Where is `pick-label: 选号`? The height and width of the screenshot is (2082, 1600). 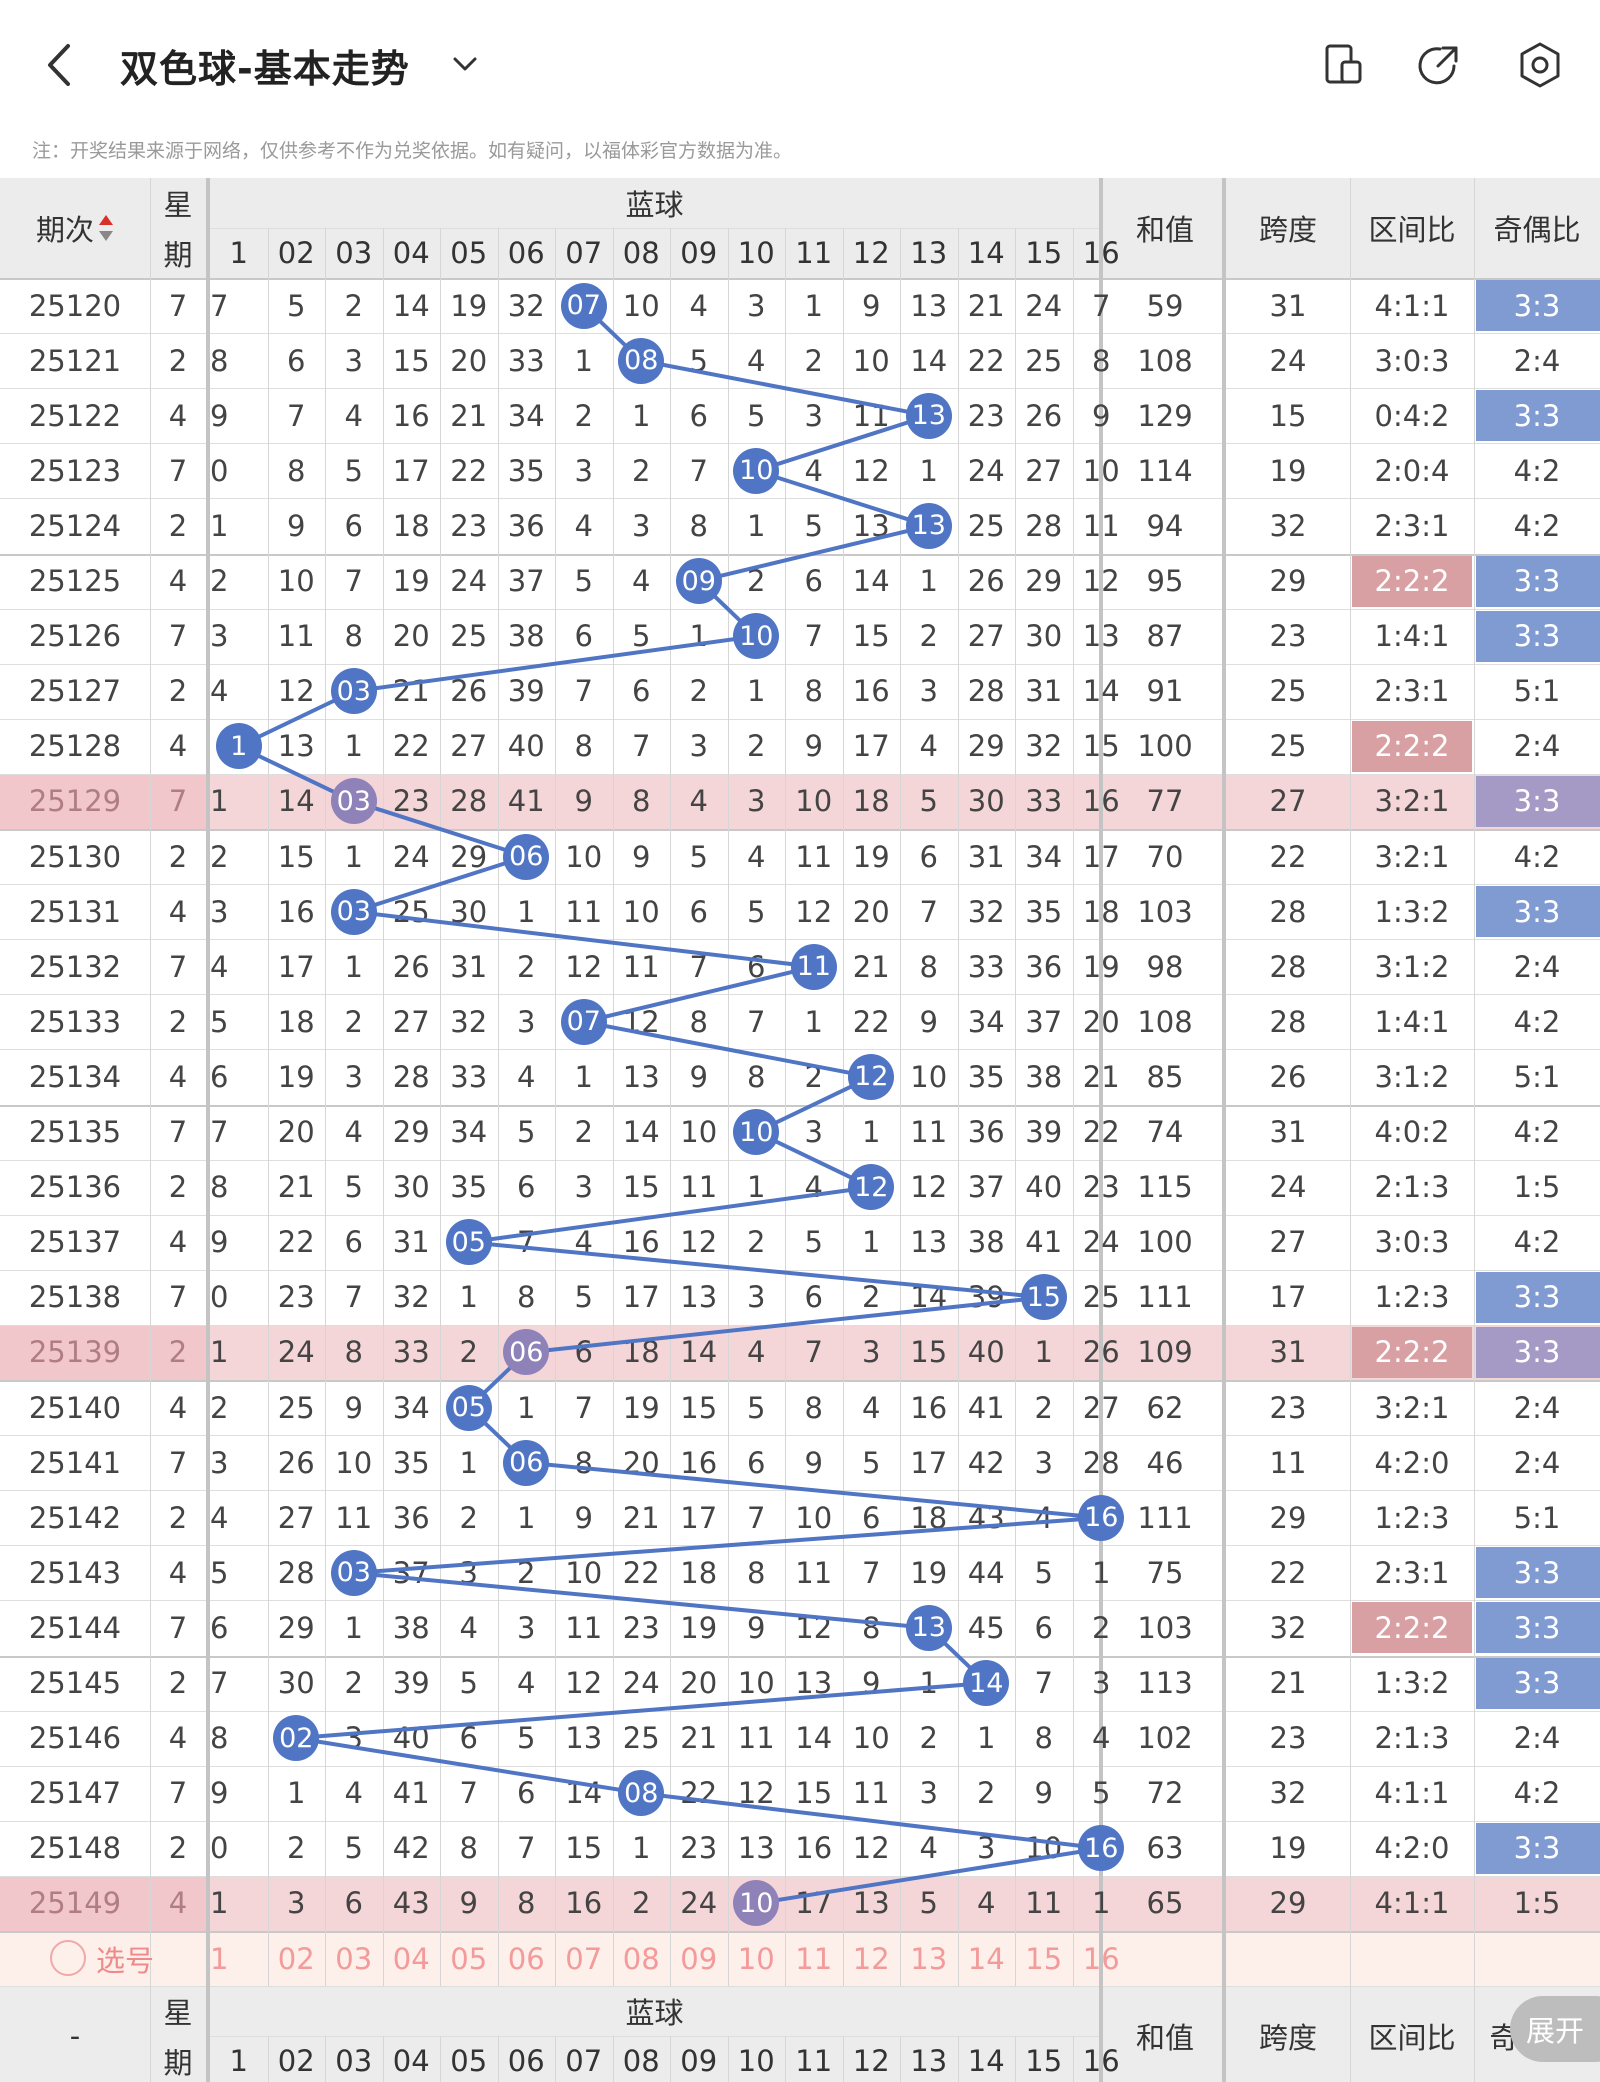
pick-label: 选号 is located at coordinates (125, 1960).